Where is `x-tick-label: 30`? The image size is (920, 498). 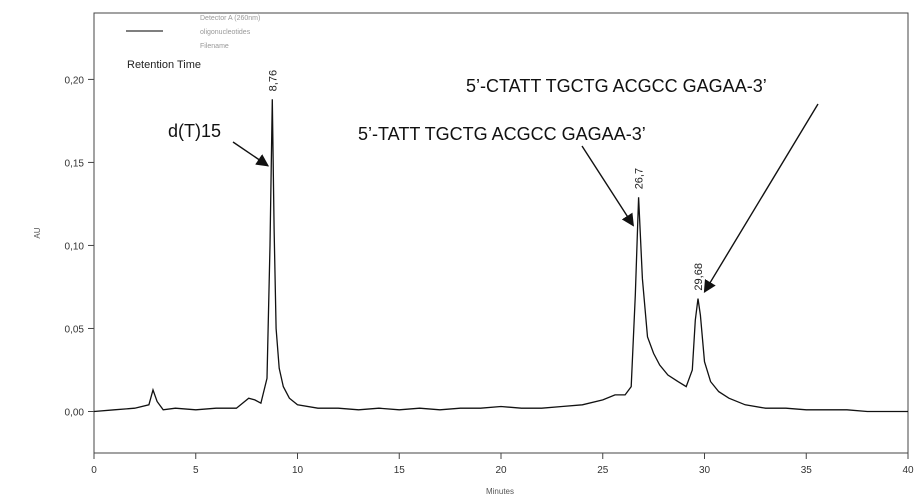
x-tick-label: 30 is located at coordinates (705, 470).